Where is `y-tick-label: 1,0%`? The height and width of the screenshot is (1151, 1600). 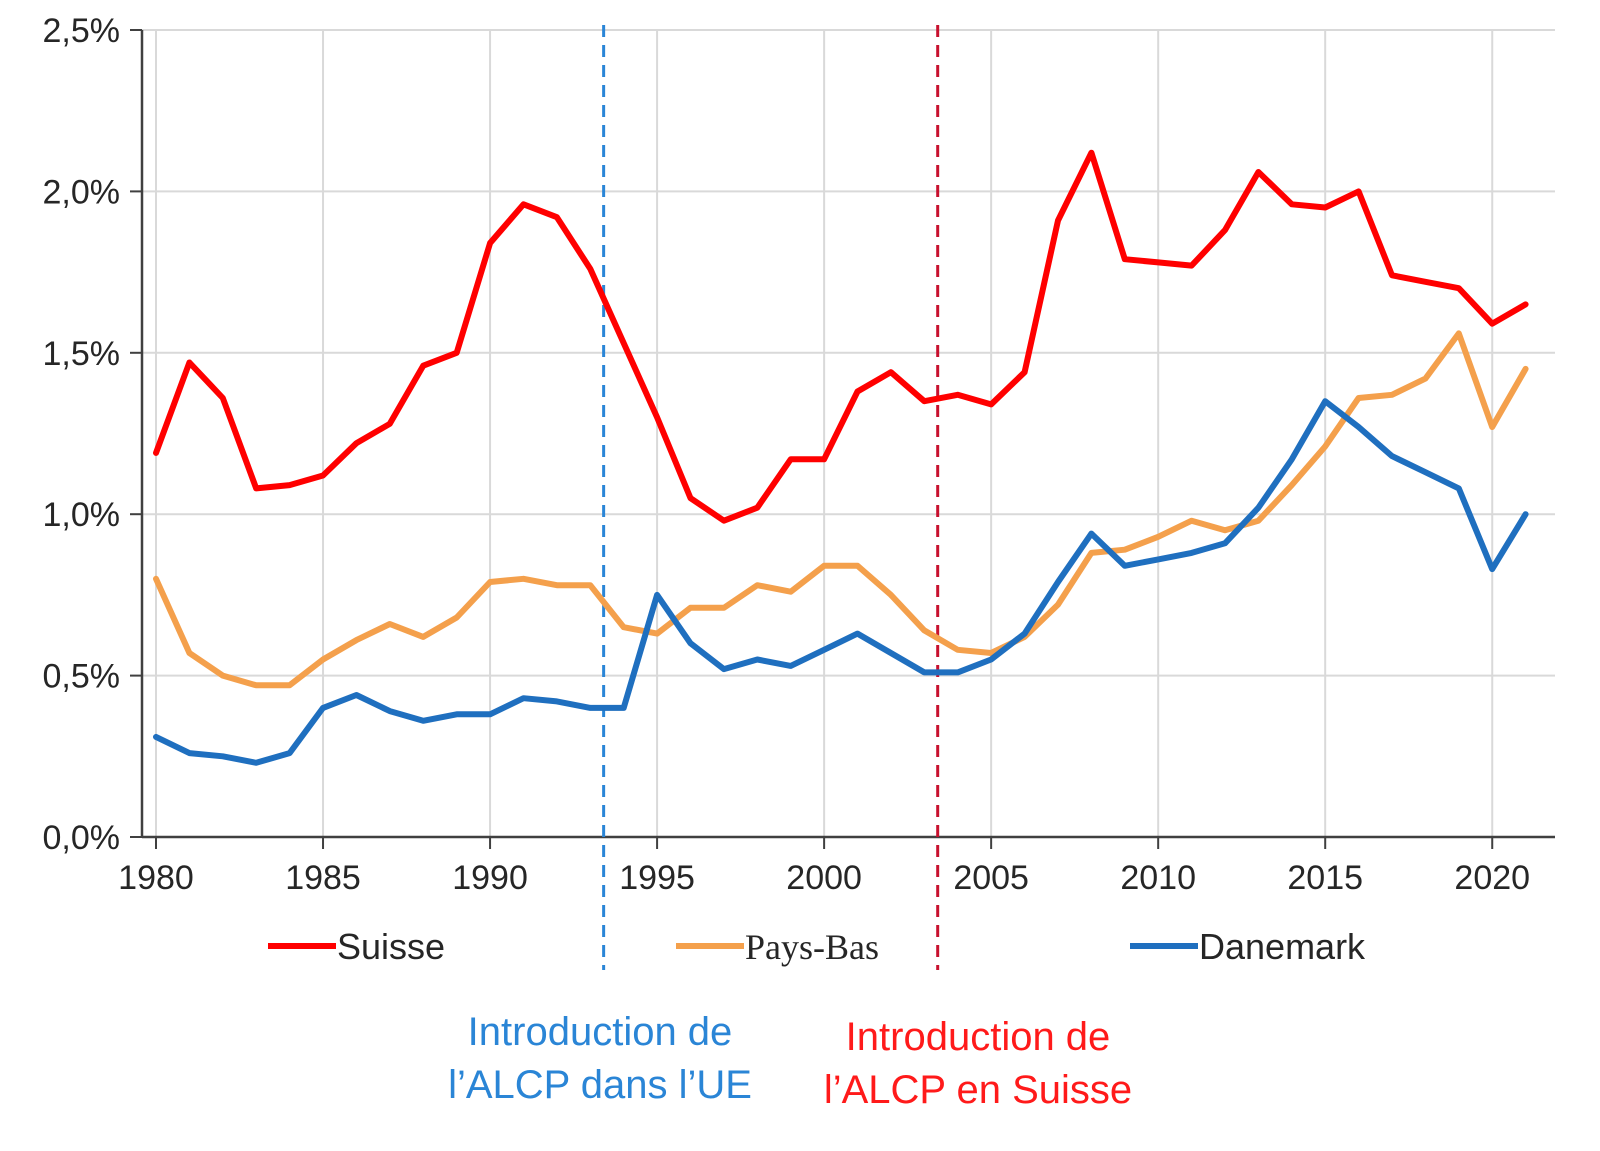 y-tick-label: 1,0% is located at coordinates (82, 515).